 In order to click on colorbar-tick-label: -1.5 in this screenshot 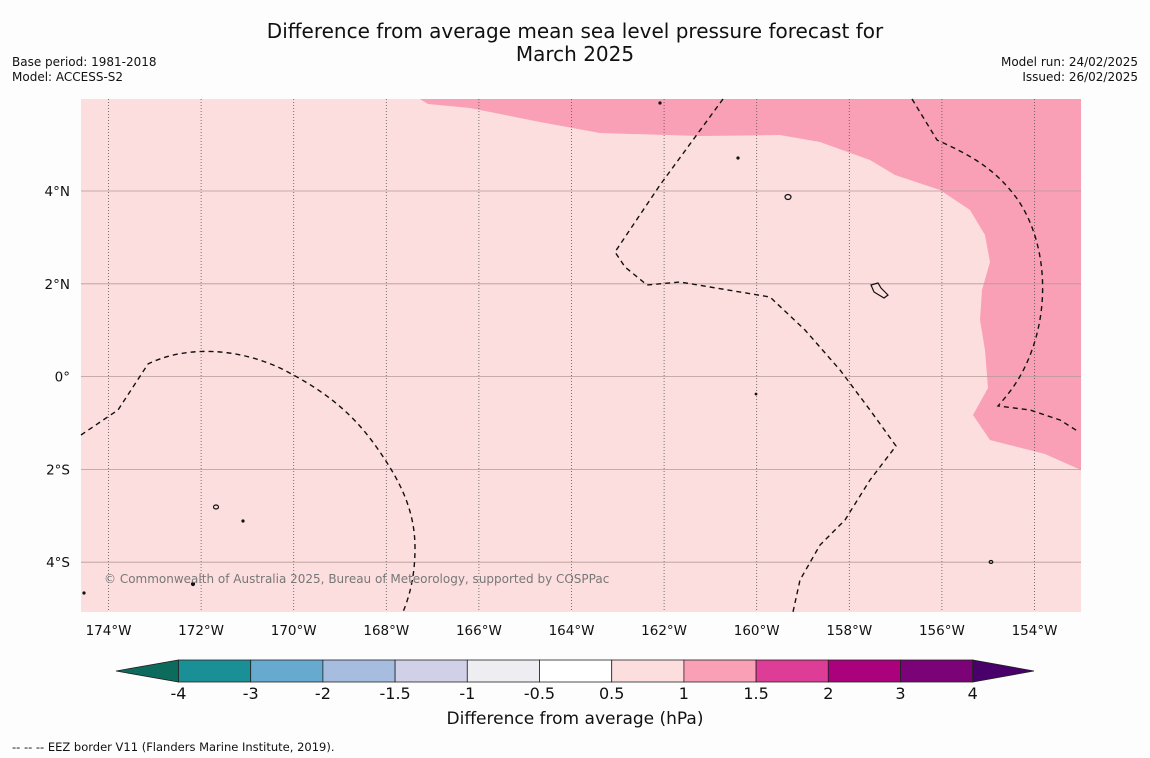, I will do `click(394, 693)`.